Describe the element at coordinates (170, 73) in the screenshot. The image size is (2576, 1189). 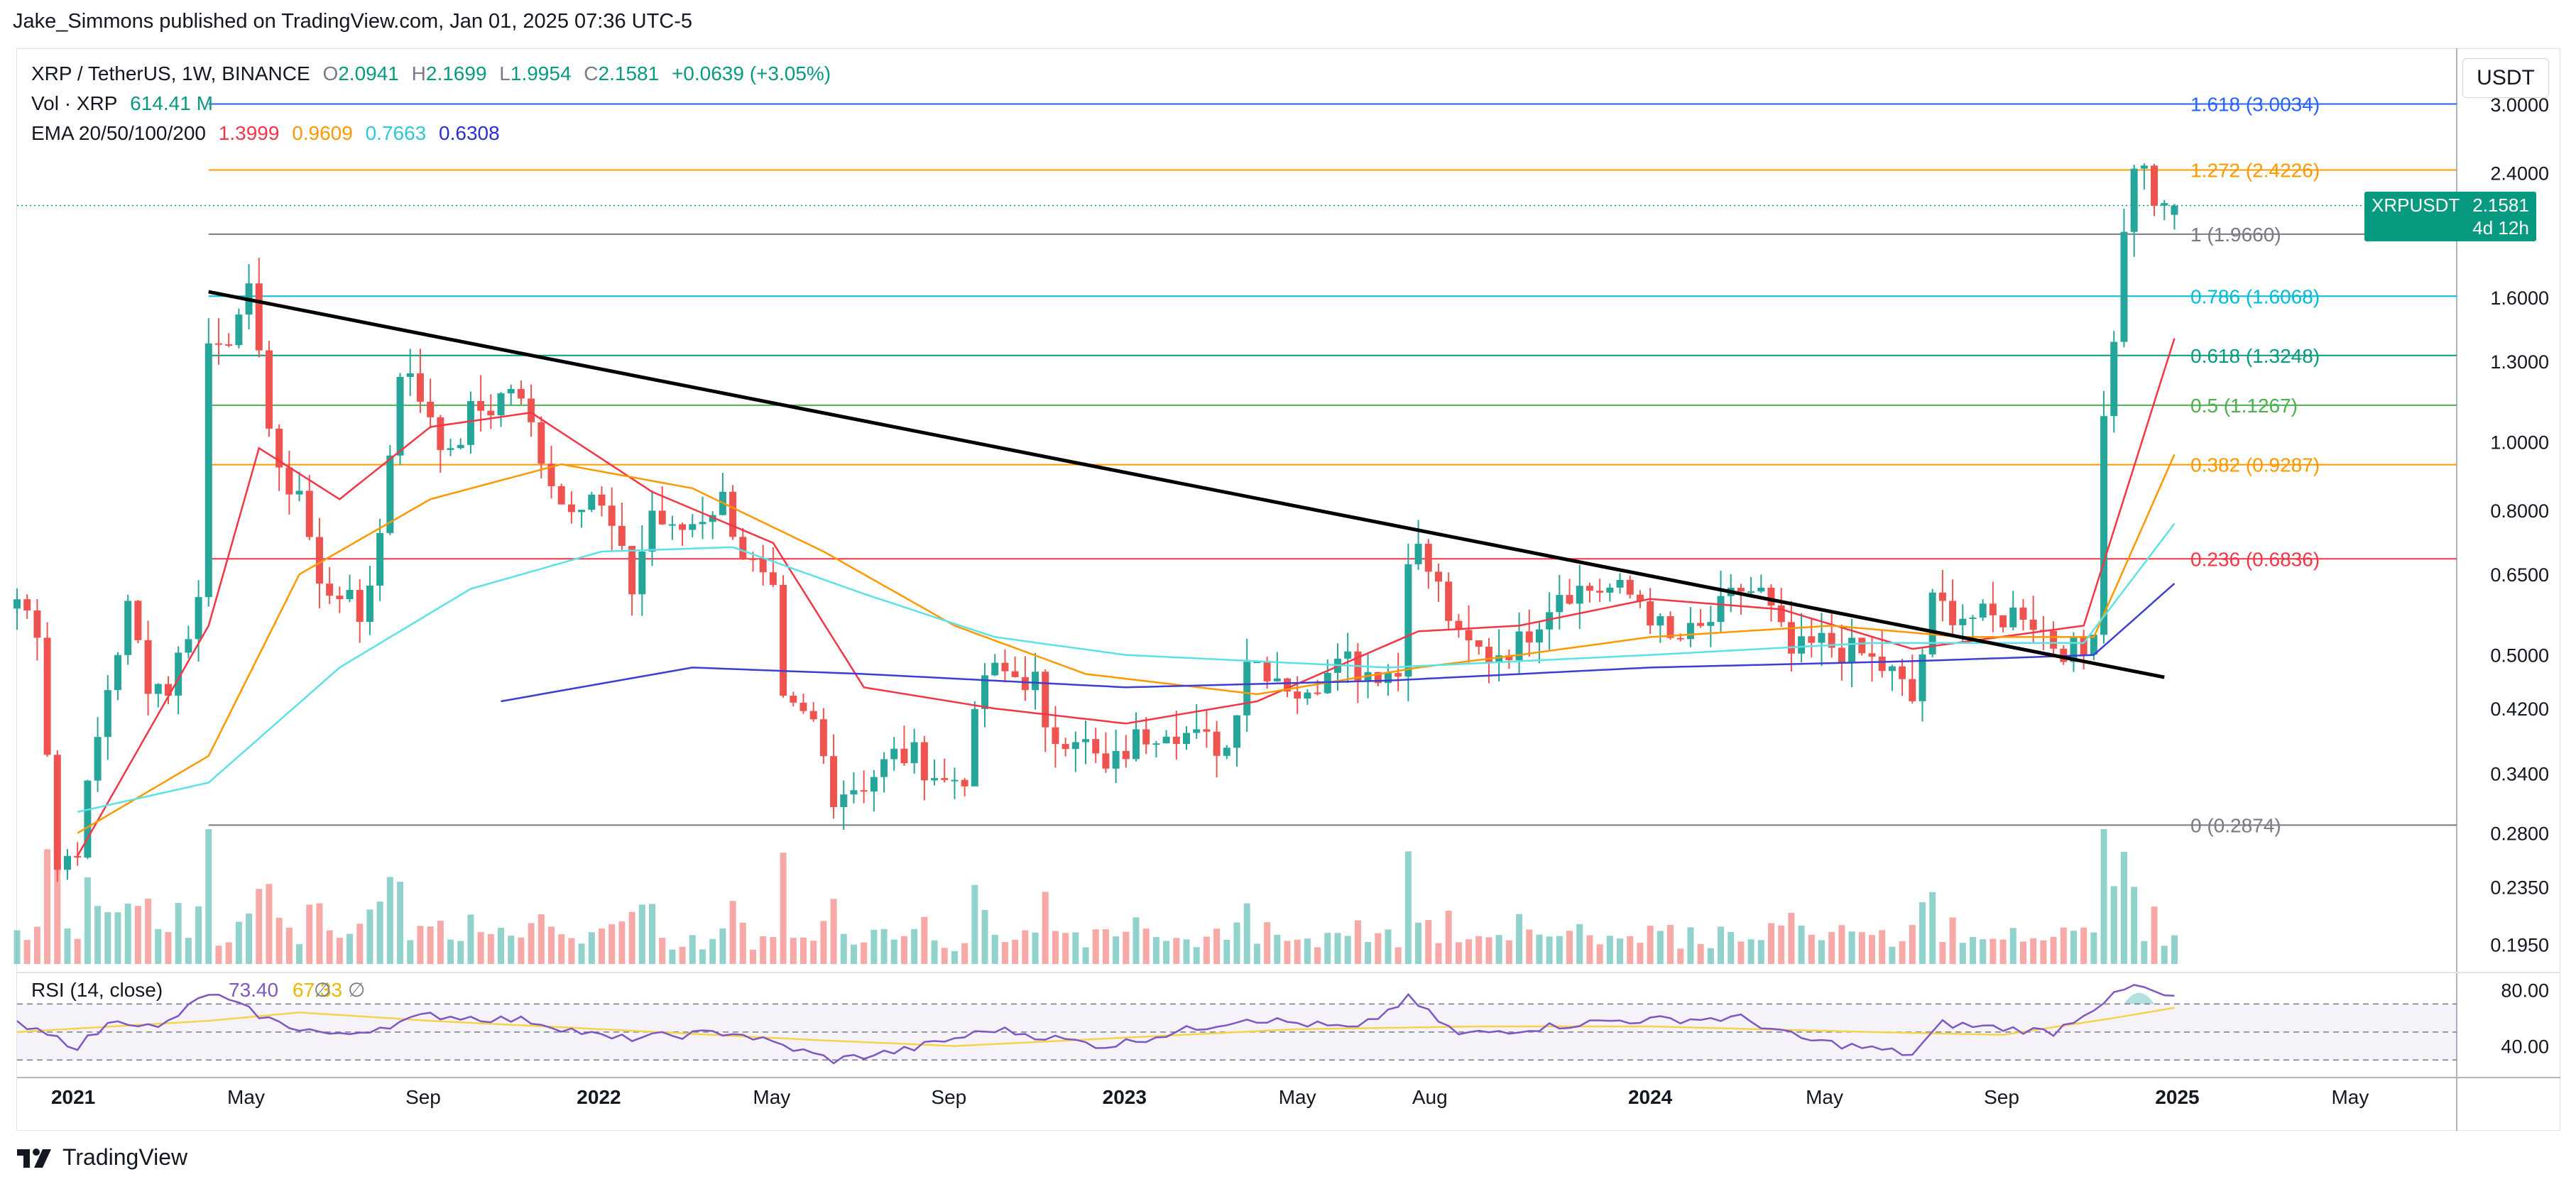
I see `legend-symbol: XRP / TetherUS, 1W, BINANCE` at that location.